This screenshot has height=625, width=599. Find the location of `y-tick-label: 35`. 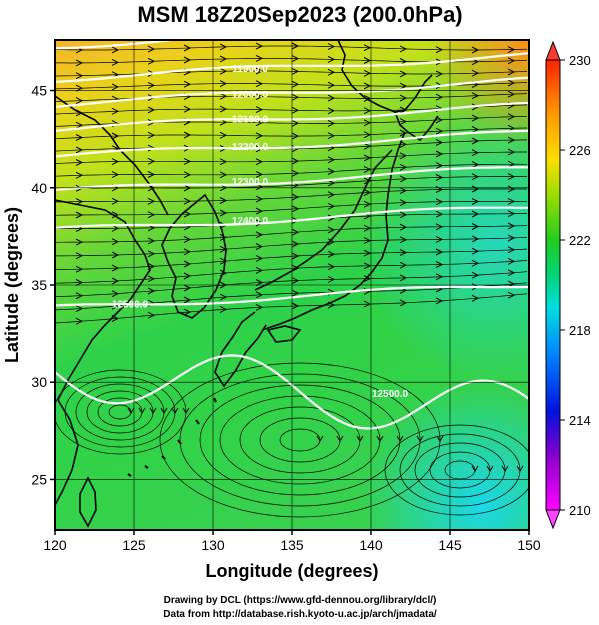

y-tick-label: 35 is located at coordinates (39, 285).